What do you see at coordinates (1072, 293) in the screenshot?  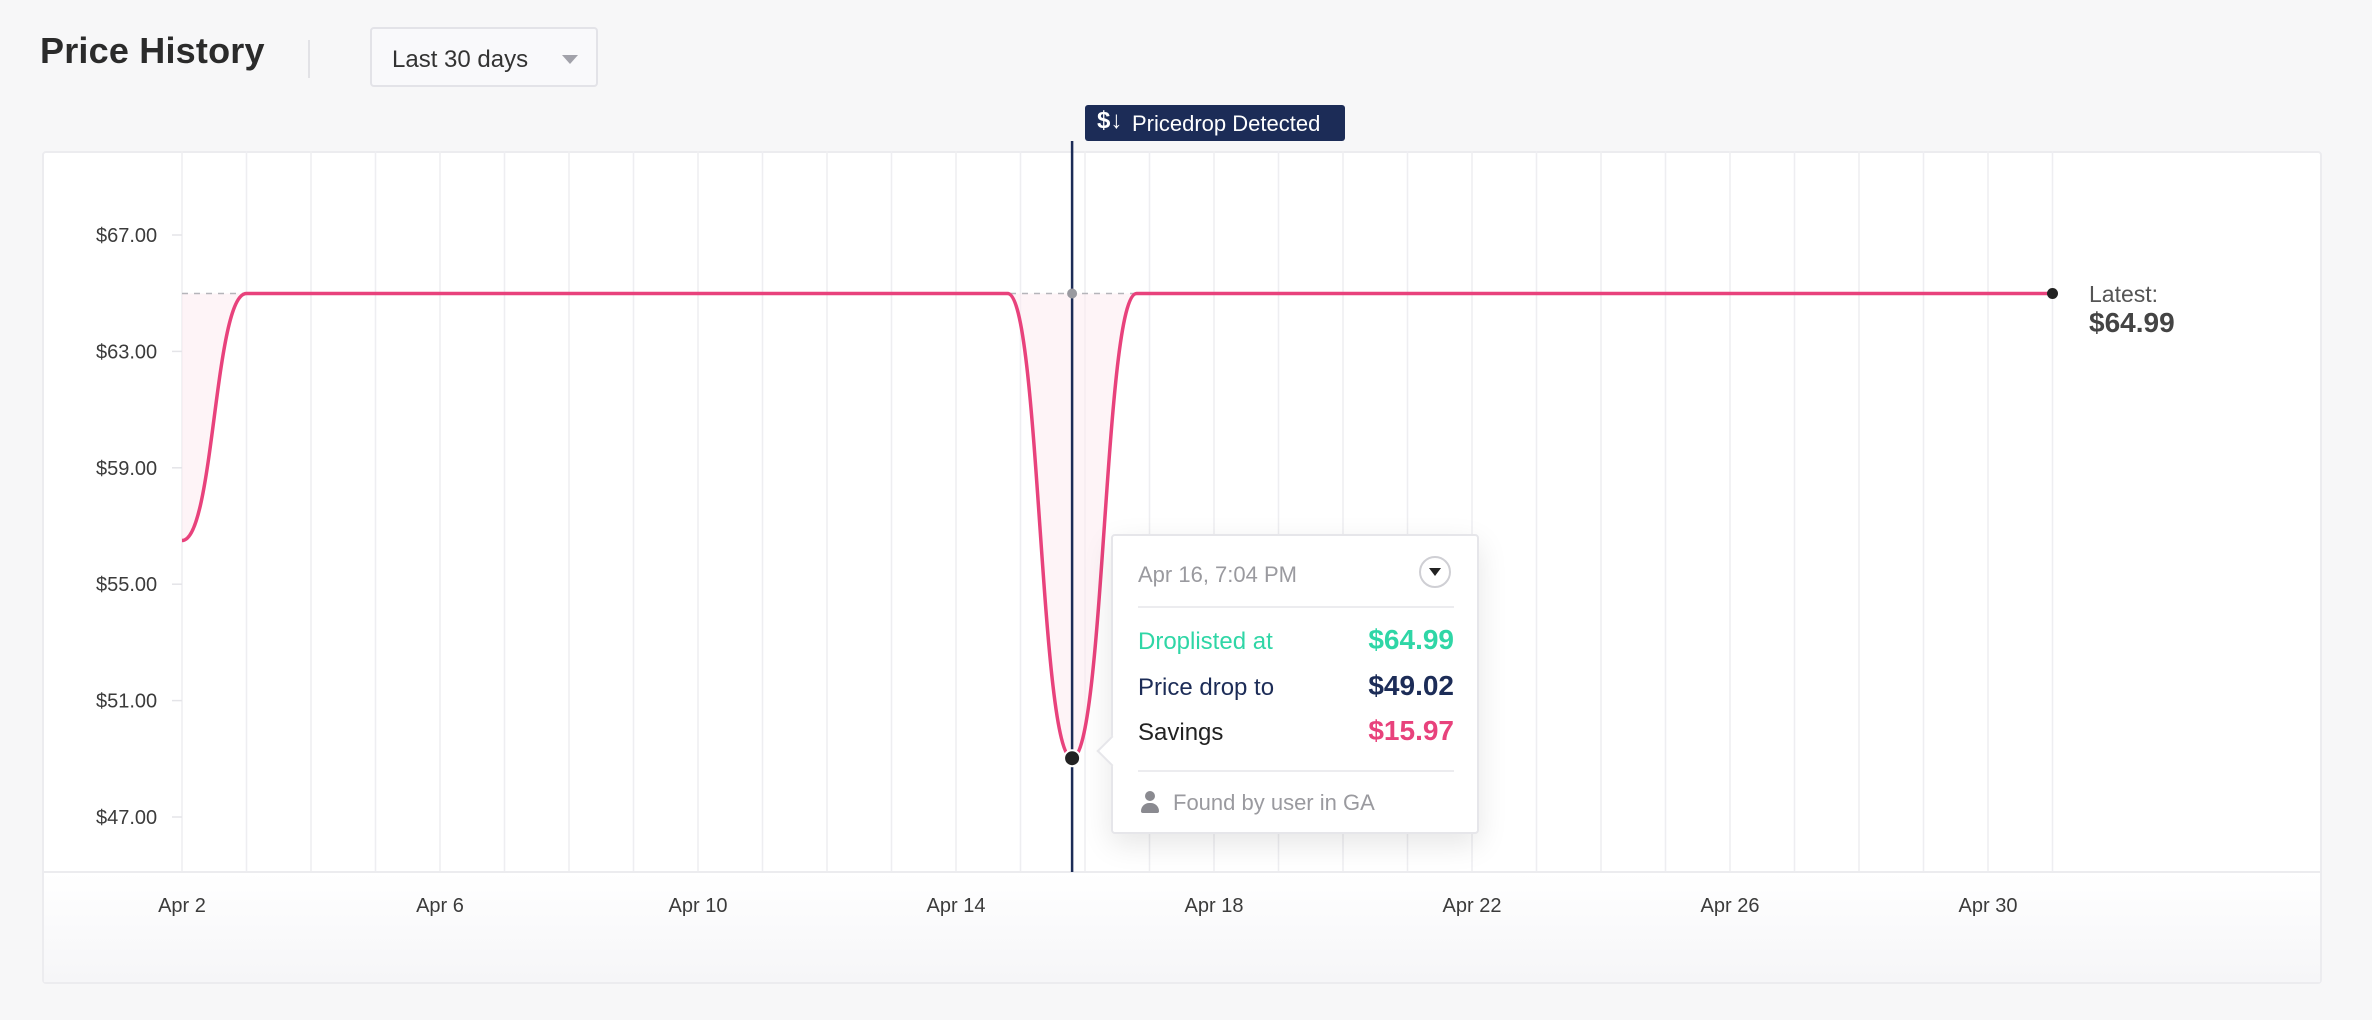 I see `reference-point` at bounding box center [1072, 293].